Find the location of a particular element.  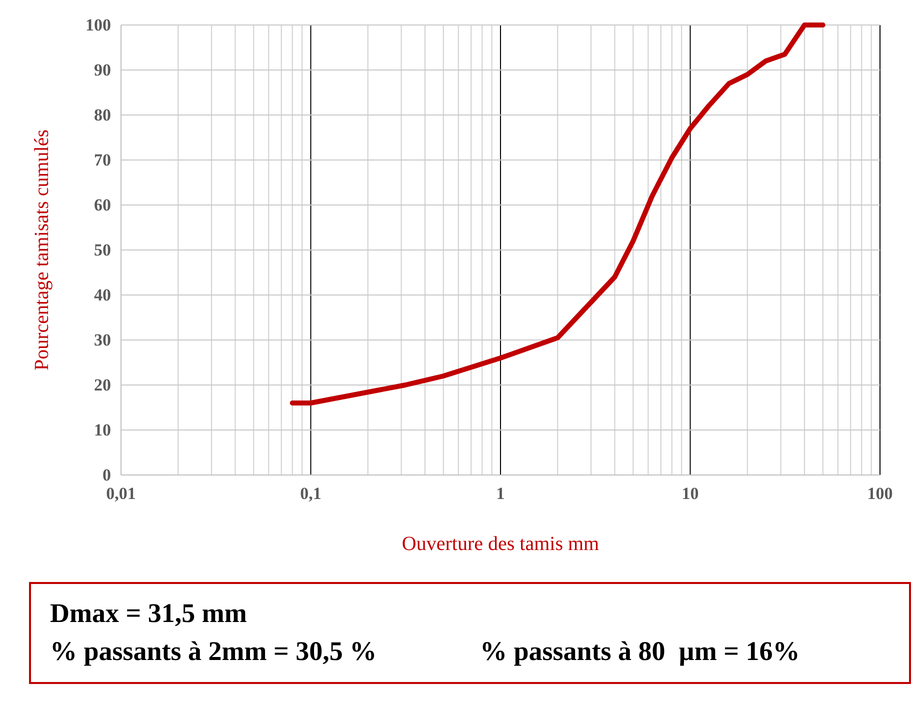

y-tick-label: 10 is located at coordinates (102, 430).